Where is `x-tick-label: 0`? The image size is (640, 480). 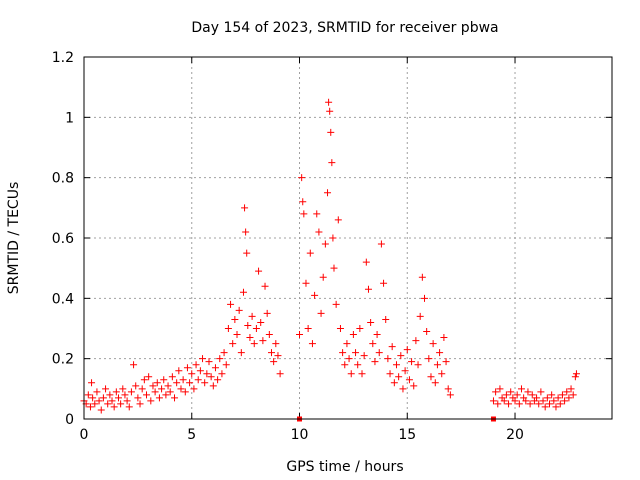 x-tick-label: 0 is located at coordinates (84, 435).